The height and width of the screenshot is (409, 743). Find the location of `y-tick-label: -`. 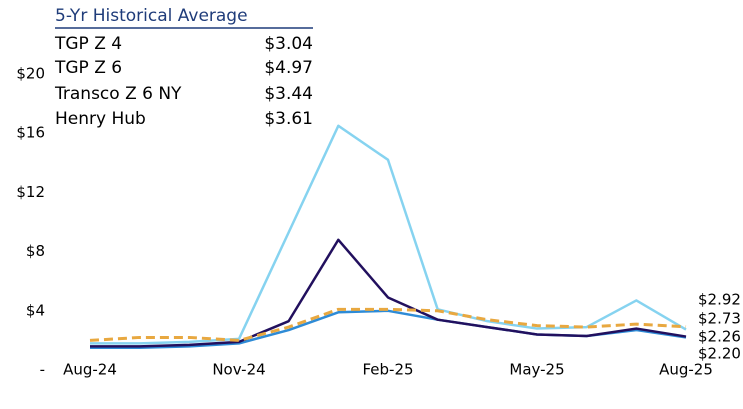

y-tick-label: - is located at coordinates (42, 370).